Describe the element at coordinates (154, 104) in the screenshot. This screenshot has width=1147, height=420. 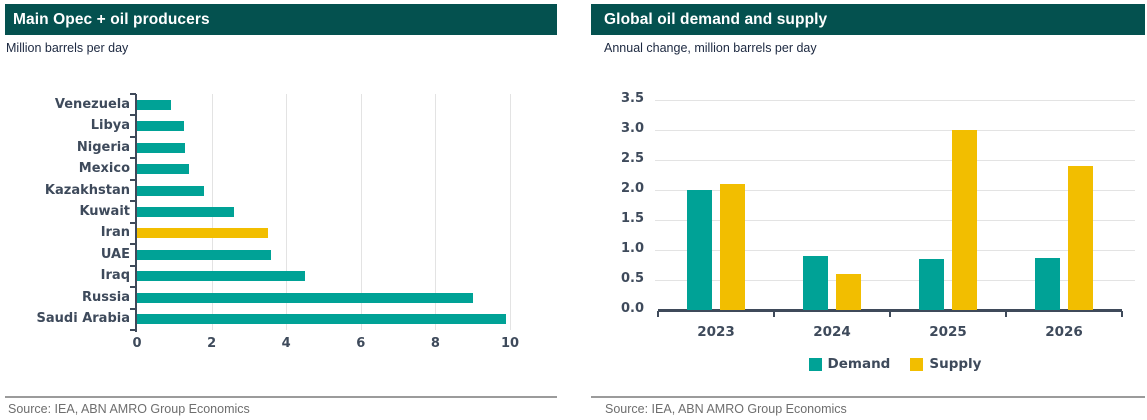
I see `bar-venezuela` at that location.